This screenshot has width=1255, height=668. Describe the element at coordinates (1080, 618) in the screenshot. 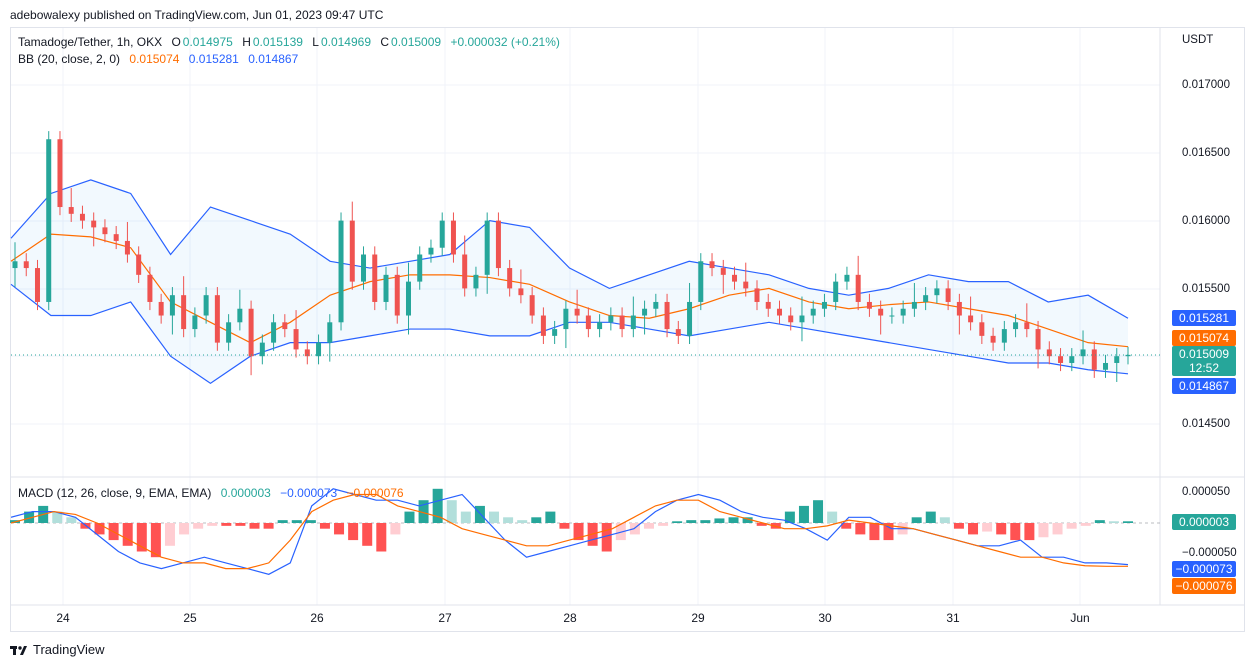

I see `time-tick: Jun` at that location.